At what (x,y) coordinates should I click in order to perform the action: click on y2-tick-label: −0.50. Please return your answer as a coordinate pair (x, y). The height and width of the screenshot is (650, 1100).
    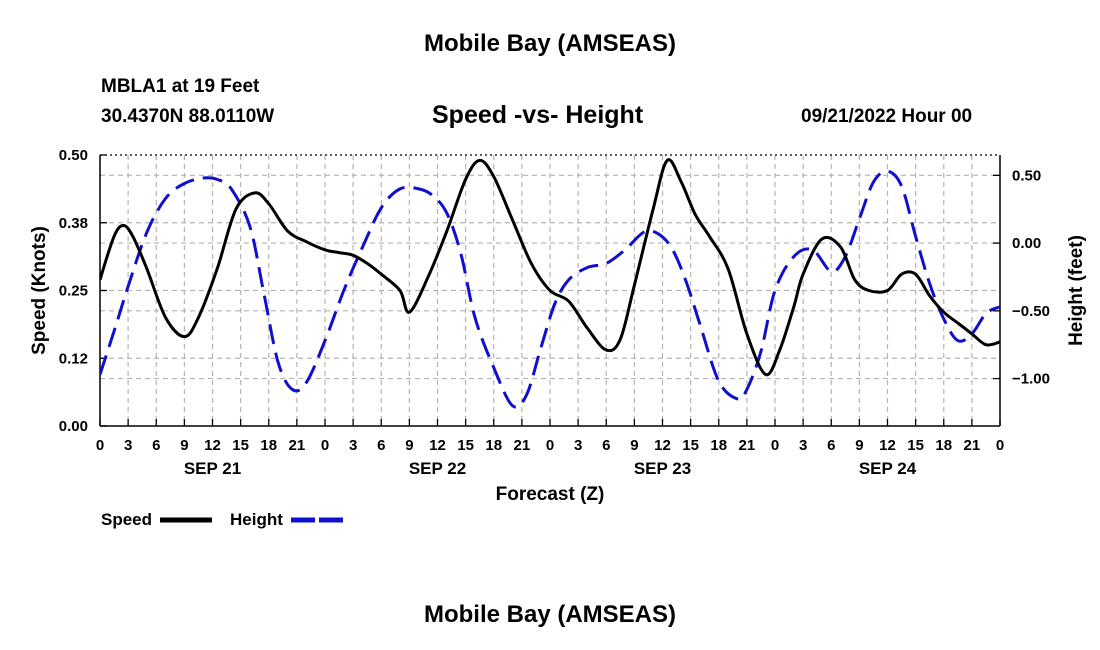
    Looking at the image, I should click on (1031, 311).